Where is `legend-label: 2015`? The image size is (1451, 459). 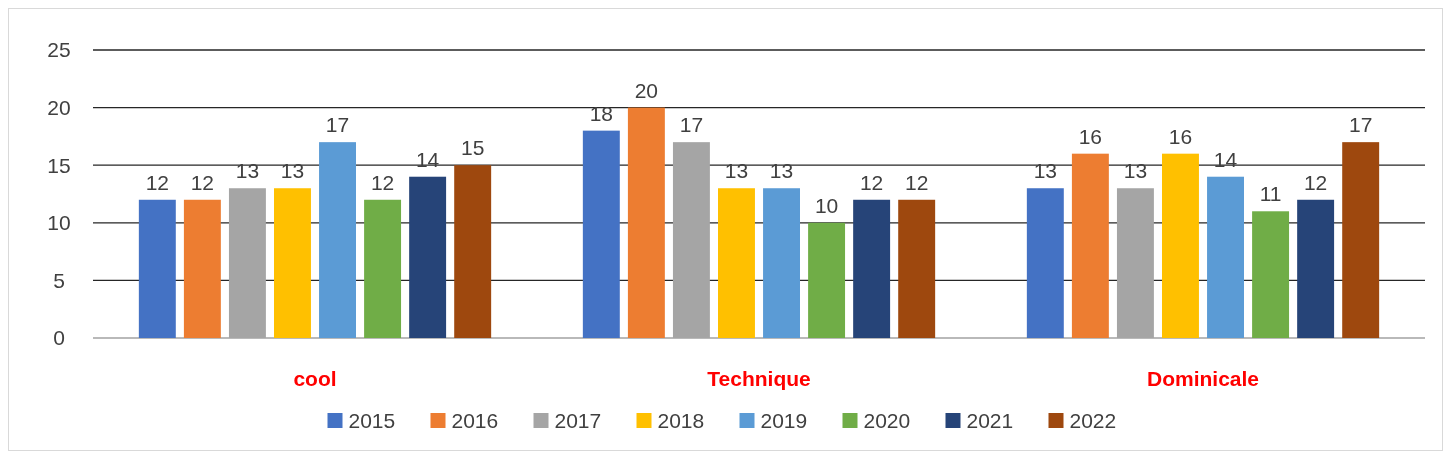 legend-label: 2015 is located at coordinates (372, 421).